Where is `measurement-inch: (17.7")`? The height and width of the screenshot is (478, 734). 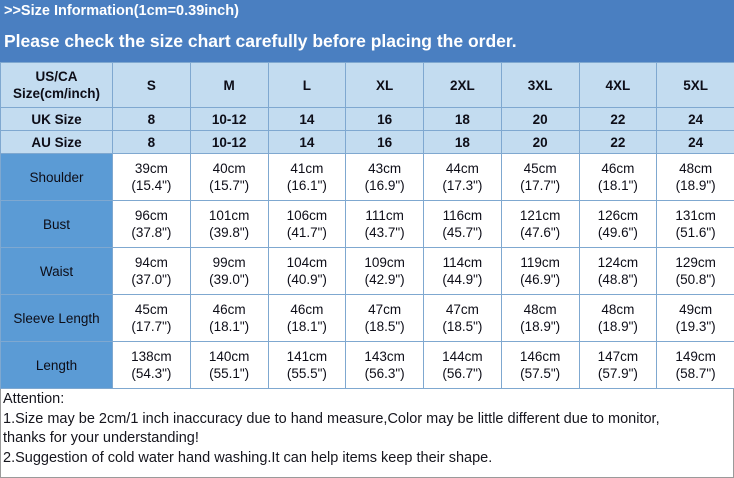
measurement-inch: (17.7") is located at coordinates (540, 185).